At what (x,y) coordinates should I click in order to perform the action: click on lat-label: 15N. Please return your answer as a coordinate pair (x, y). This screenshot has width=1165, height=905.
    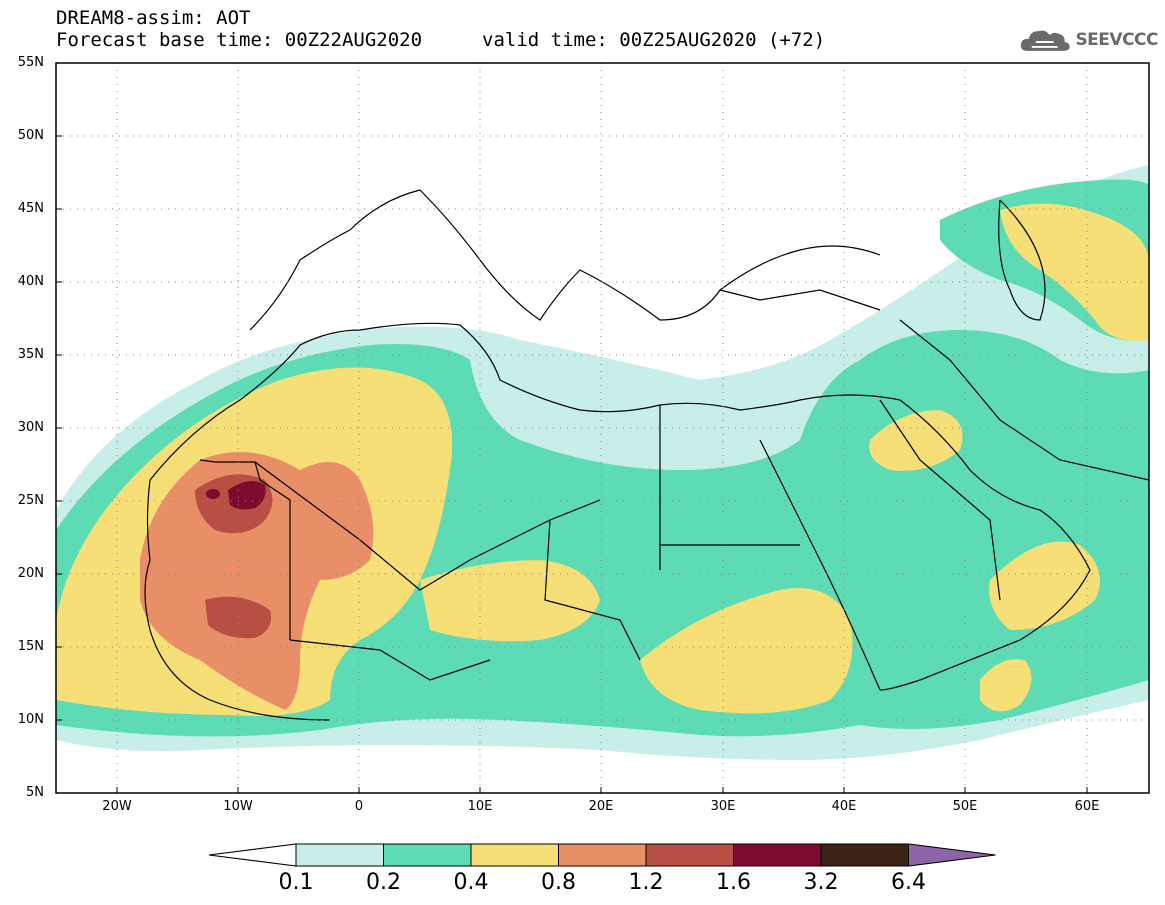
    Looking at the image, I should click on (30, 646).